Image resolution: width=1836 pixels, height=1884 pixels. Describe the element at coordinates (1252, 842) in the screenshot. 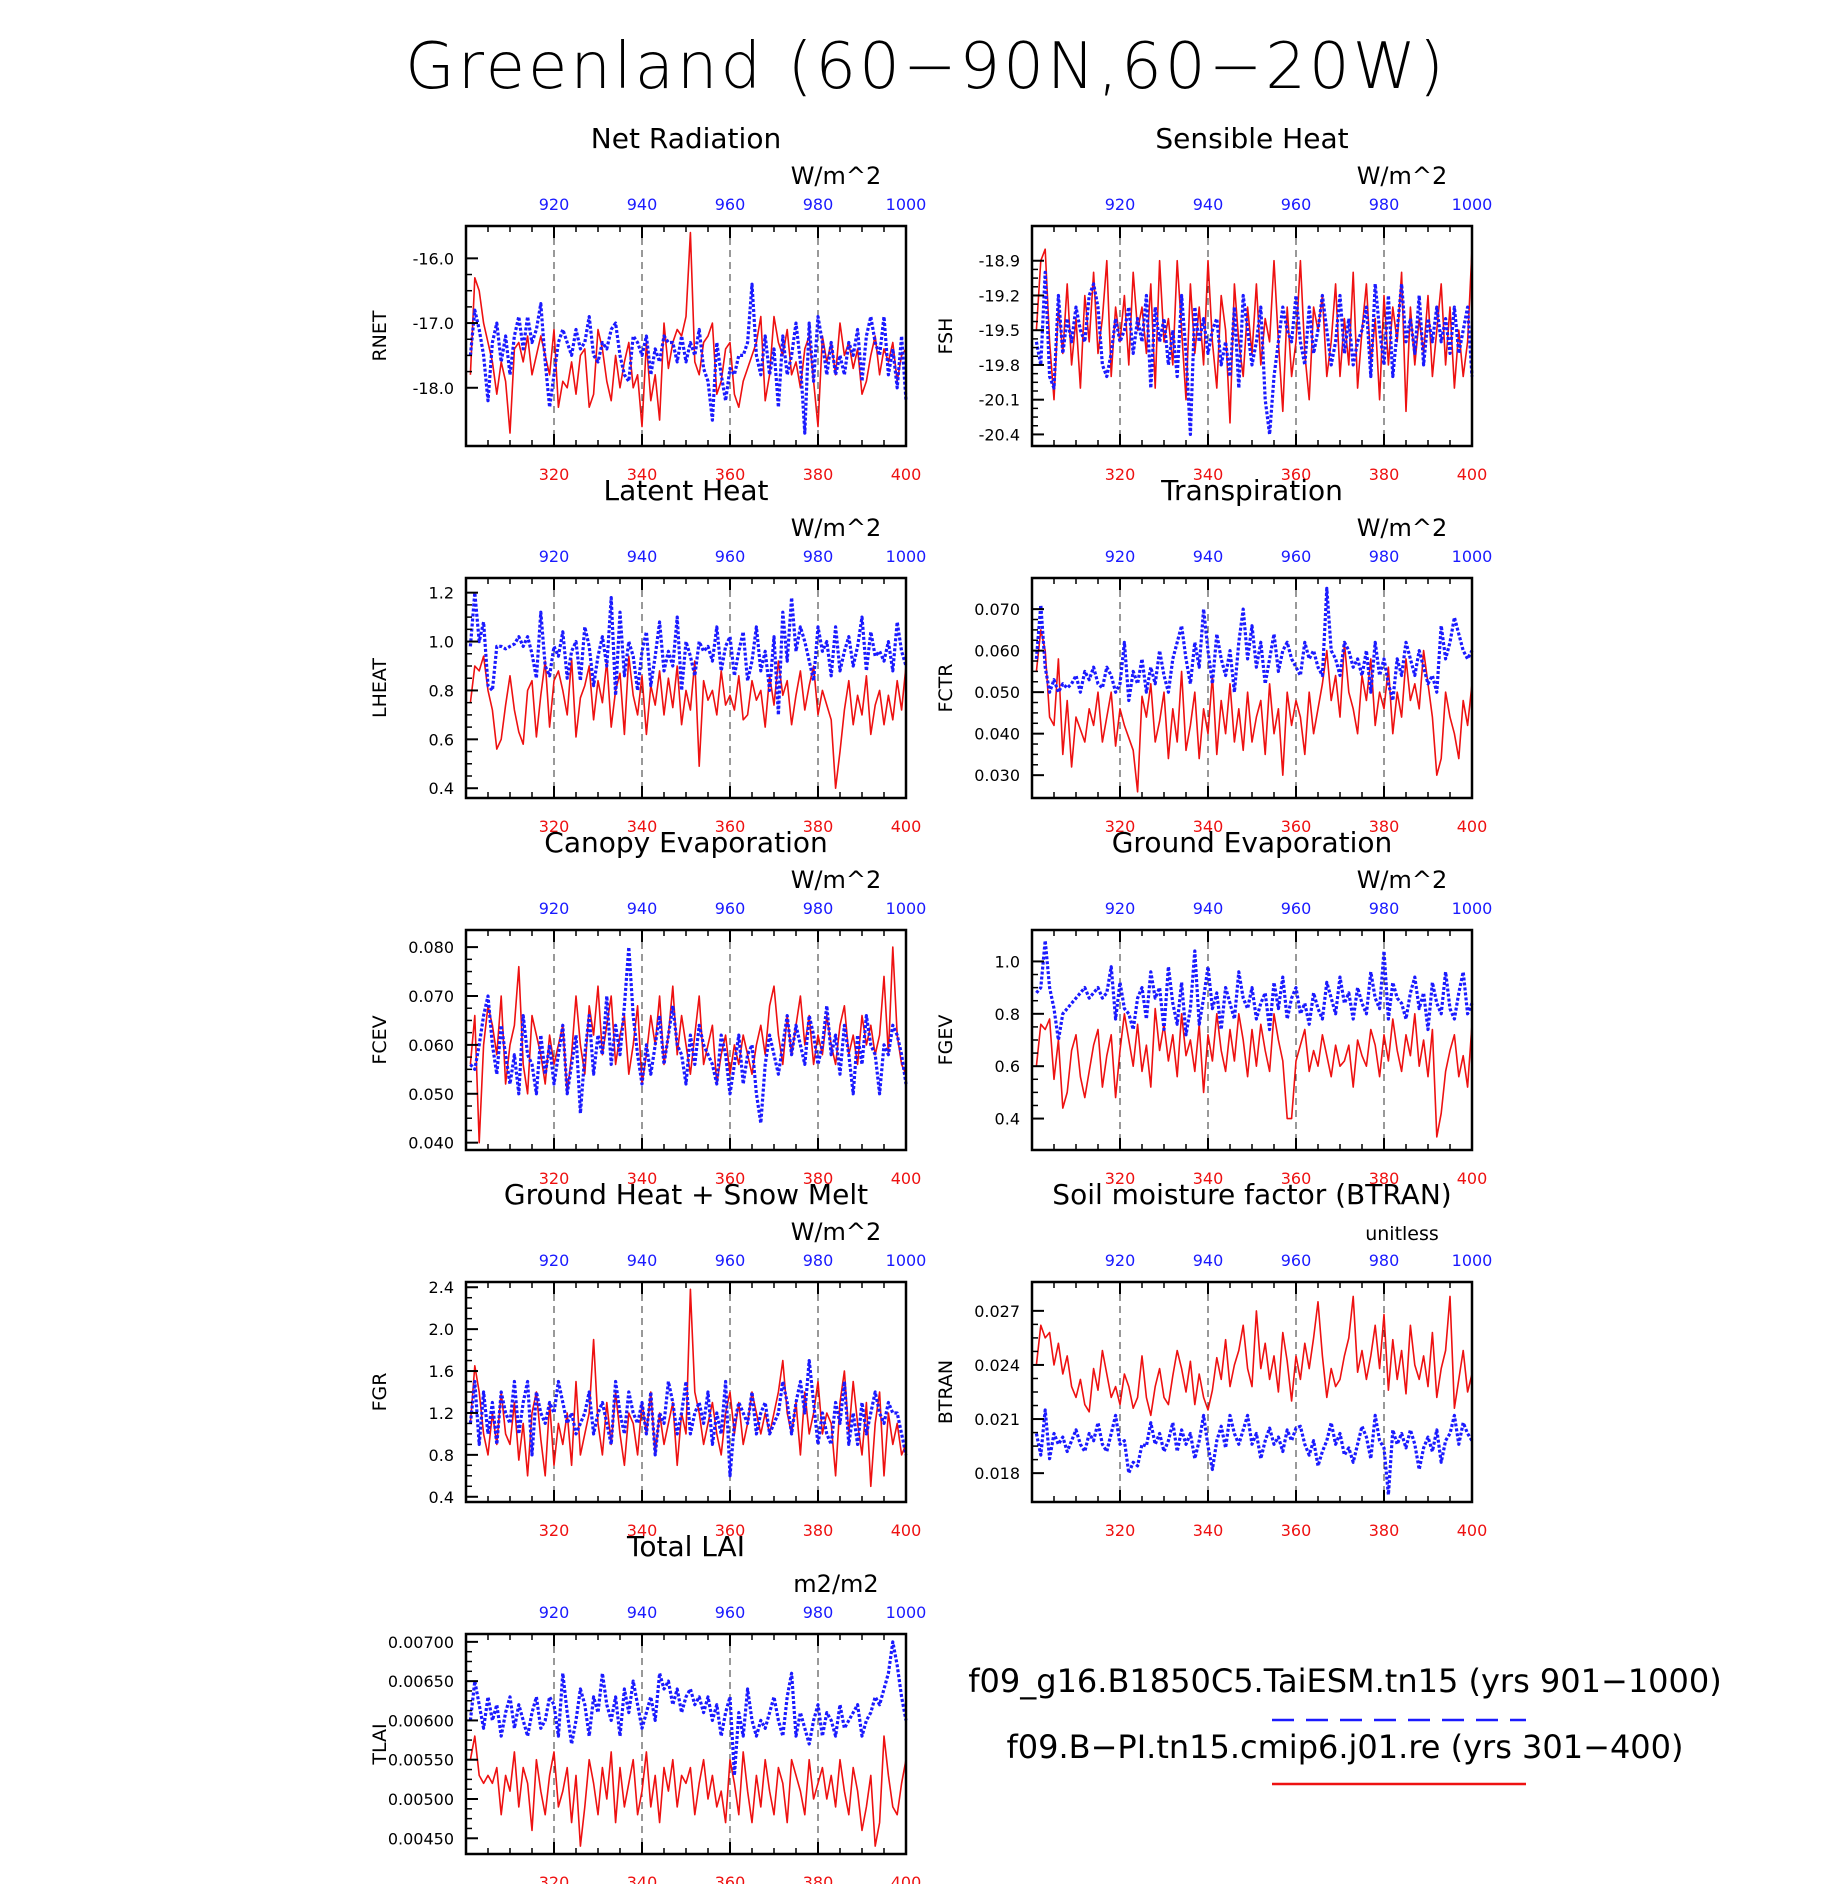

I see `panel-title: Ground Evaporation` at that location.